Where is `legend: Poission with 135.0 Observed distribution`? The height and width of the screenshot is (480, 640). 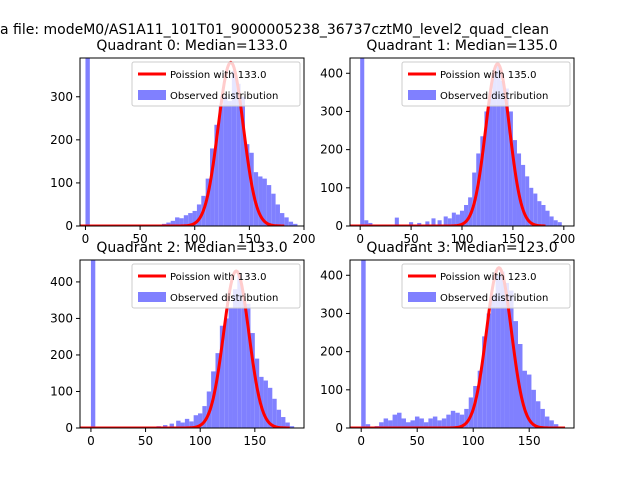
legend: Poission with 135.0 Observed distribution is located at coordinates (486, 84).